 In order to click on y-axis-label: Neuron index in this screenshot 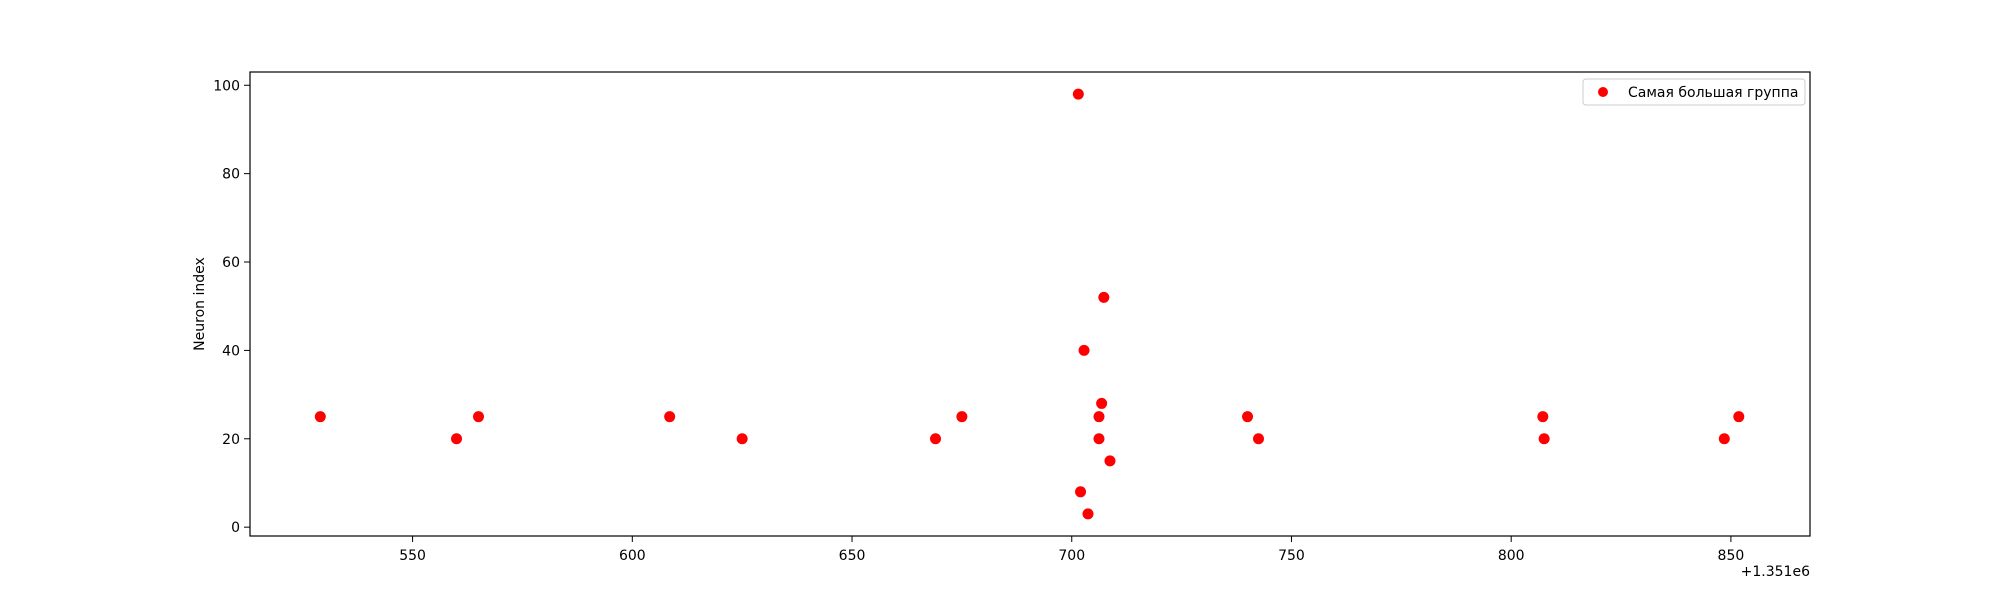, I will do `click(200, 304)`.